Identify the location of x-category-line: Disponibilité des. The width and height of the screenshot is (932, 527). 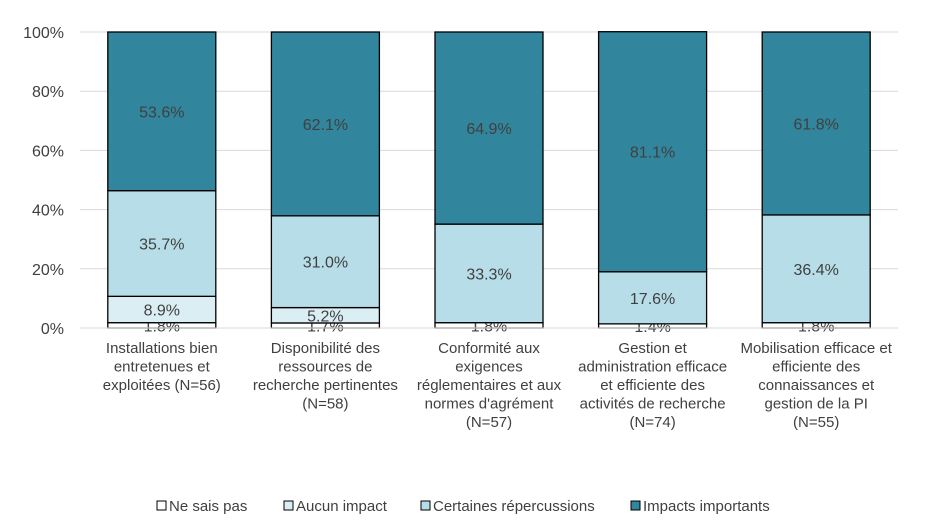
(325, 348).